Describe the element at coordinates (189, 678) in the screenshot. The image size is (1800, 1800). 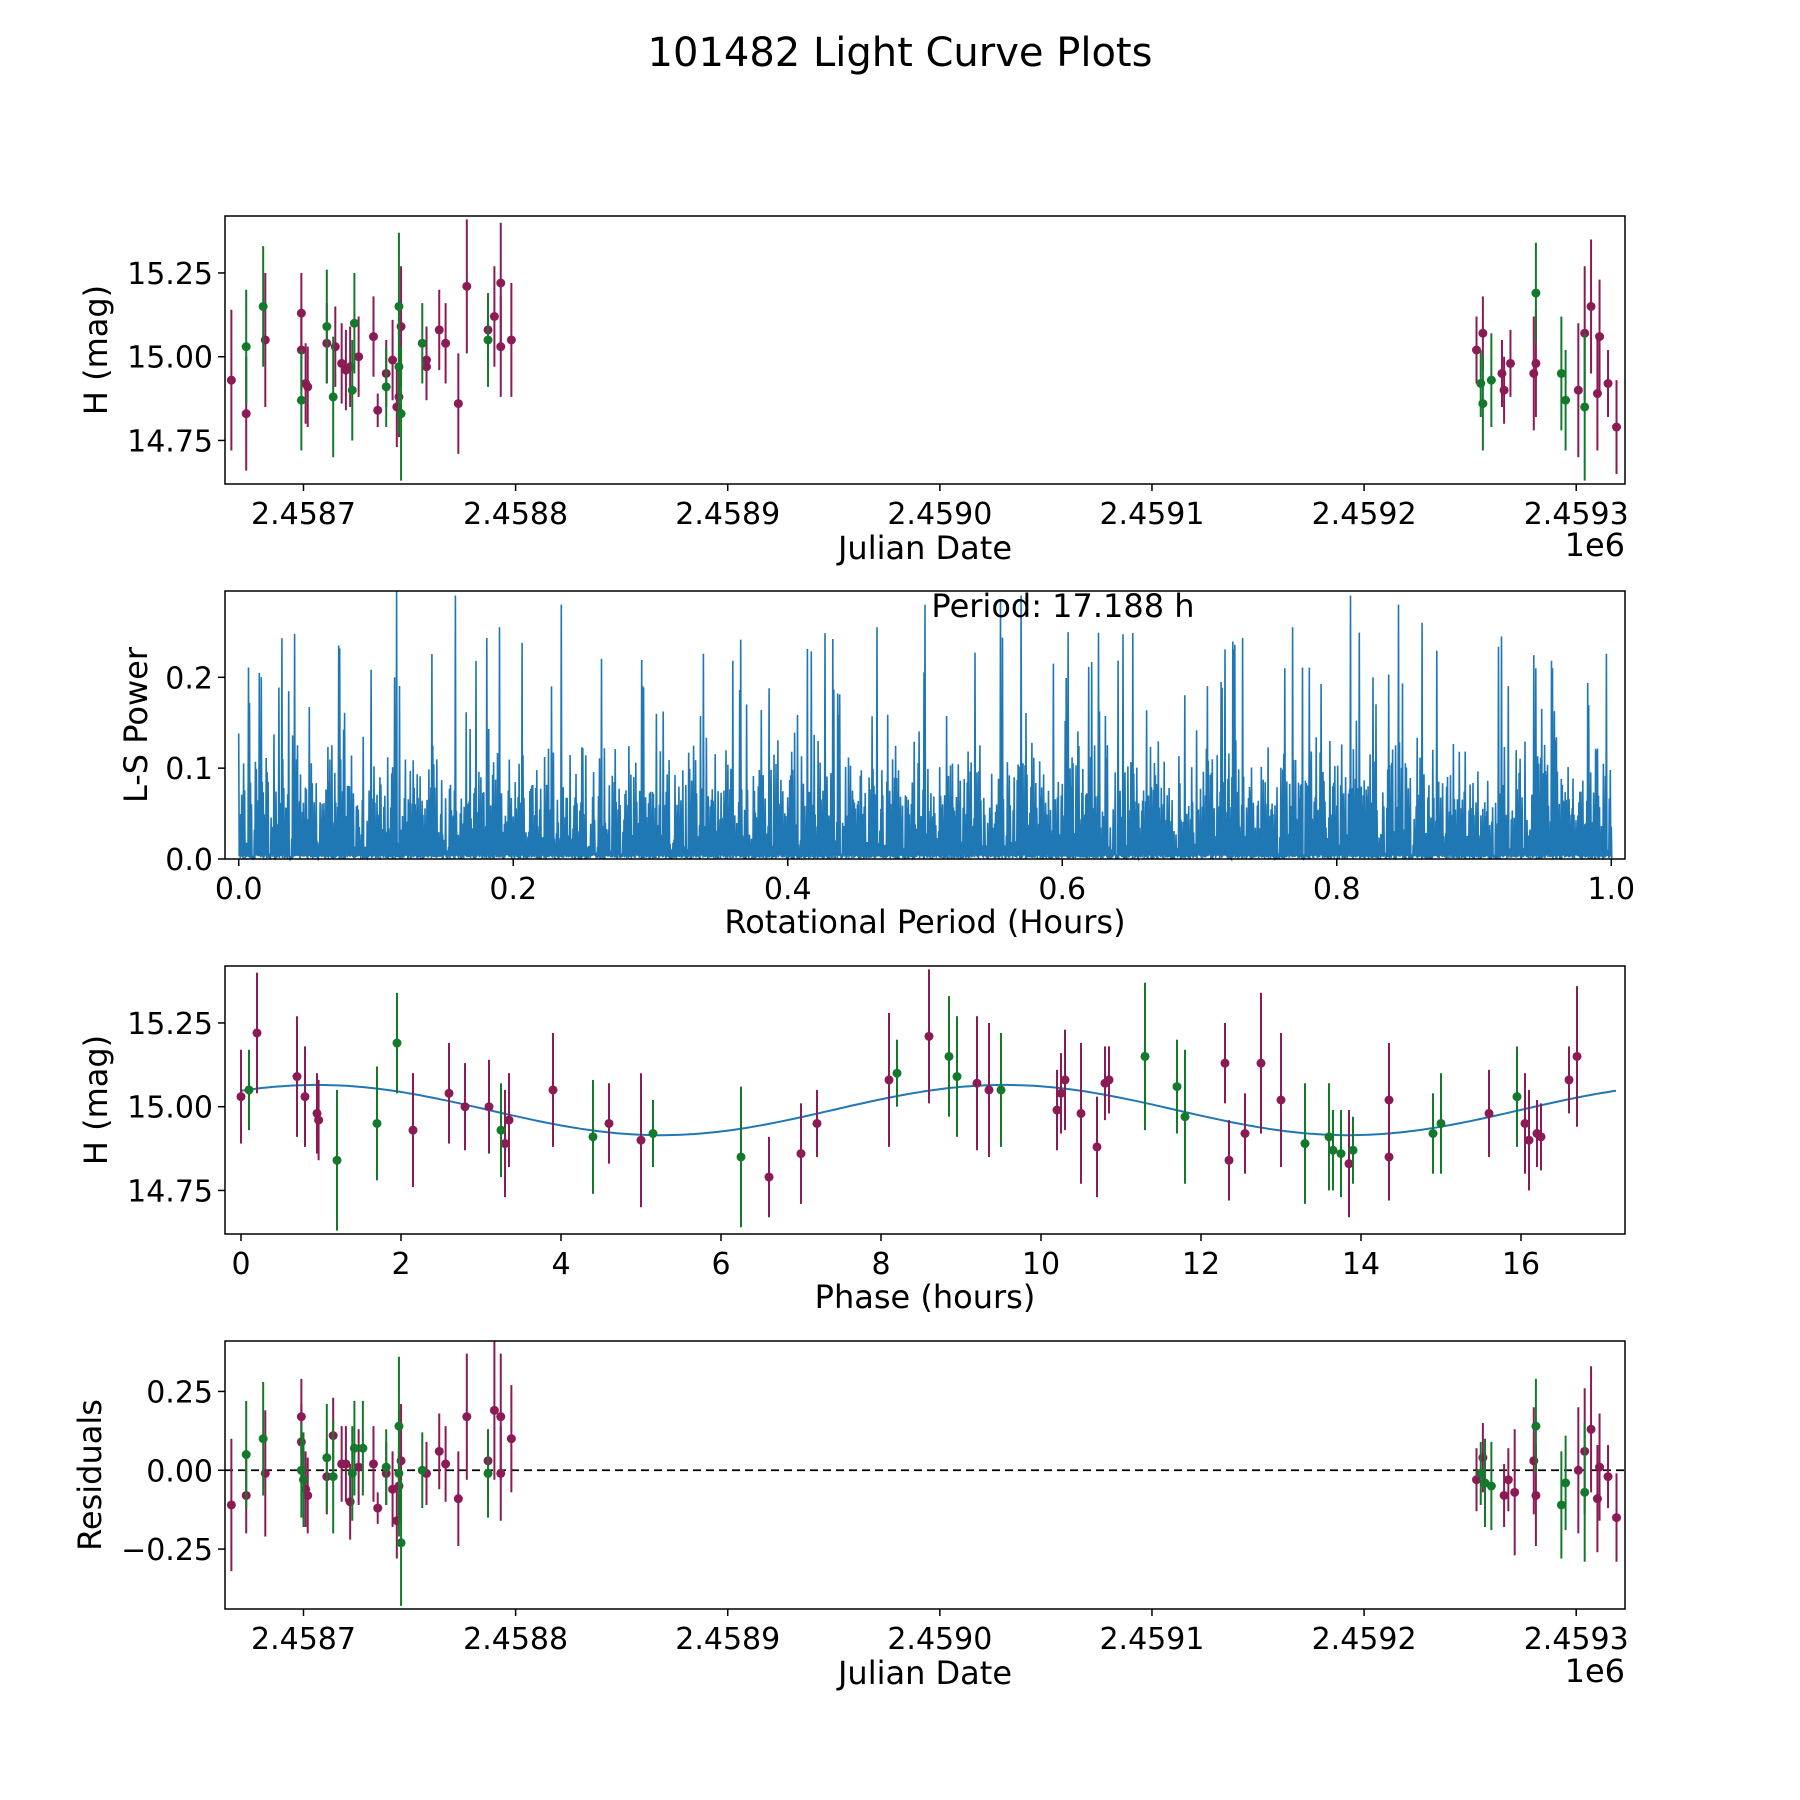
I see `periodogram-y-tick-label: 0.2` at that location.